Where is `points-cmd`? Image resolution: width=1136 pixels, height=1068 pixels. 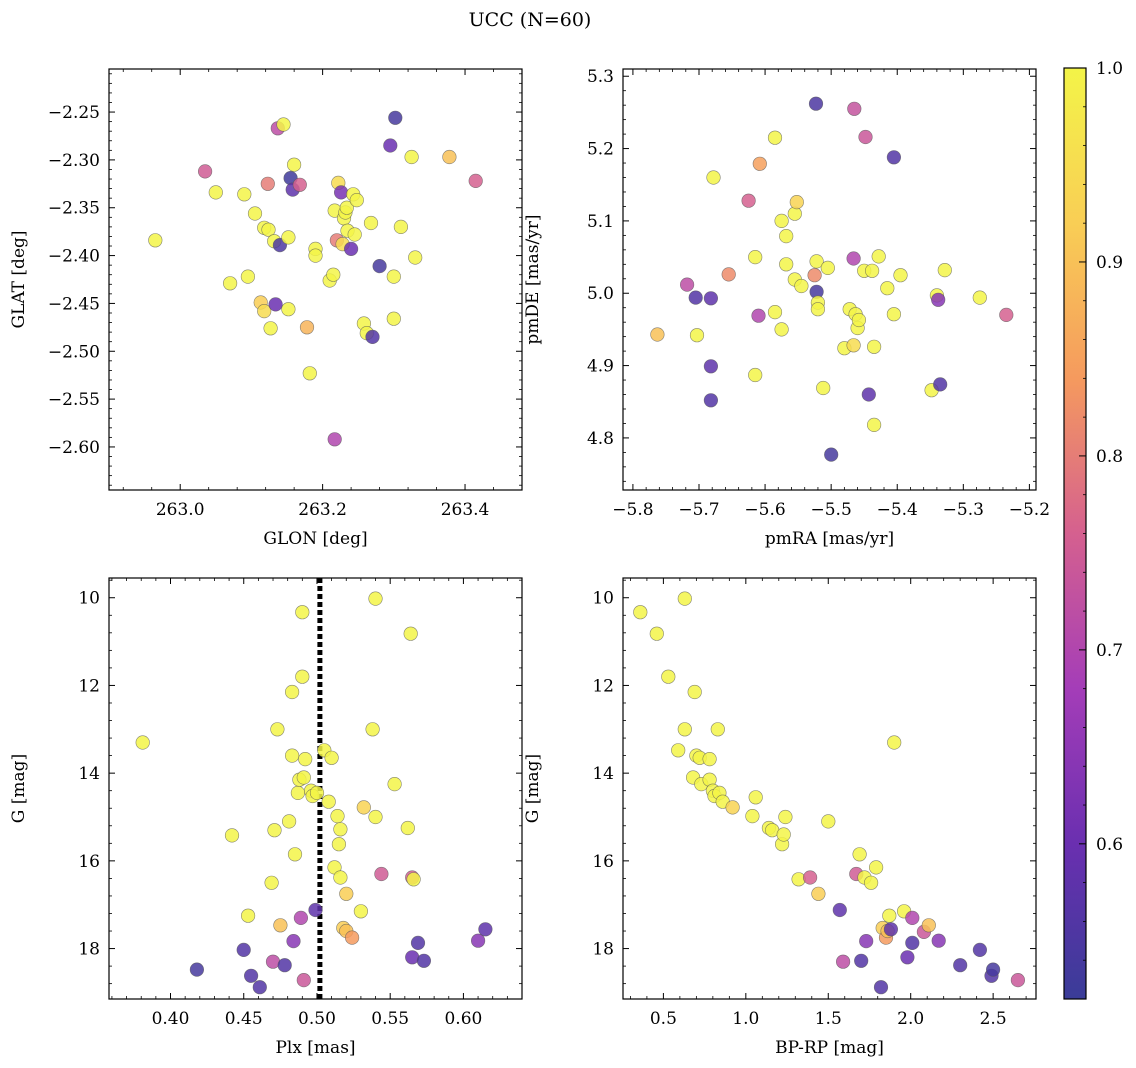 points-cmd is located at coordinates (829, 793).